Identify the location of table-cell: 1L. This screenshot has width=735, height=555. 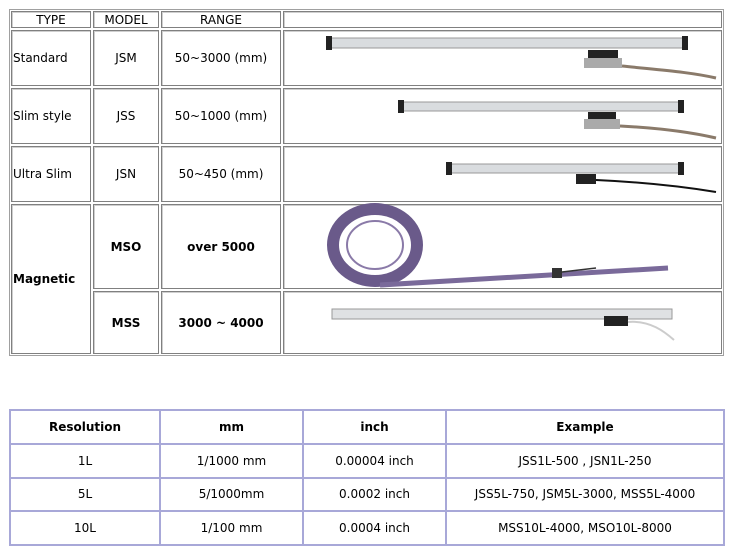
(85, 461).